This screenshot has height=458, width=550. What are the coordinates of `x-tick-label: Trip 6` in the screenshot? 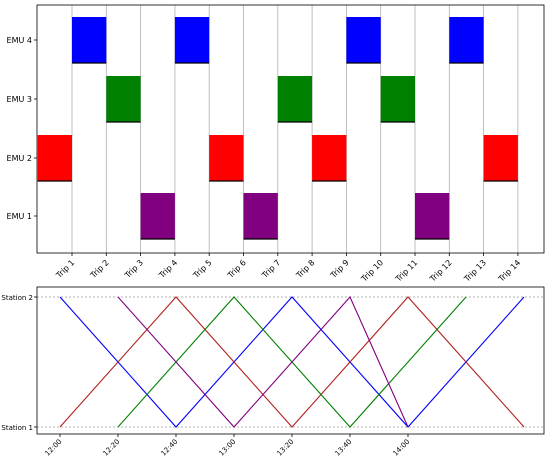 It's located at (236, 269).